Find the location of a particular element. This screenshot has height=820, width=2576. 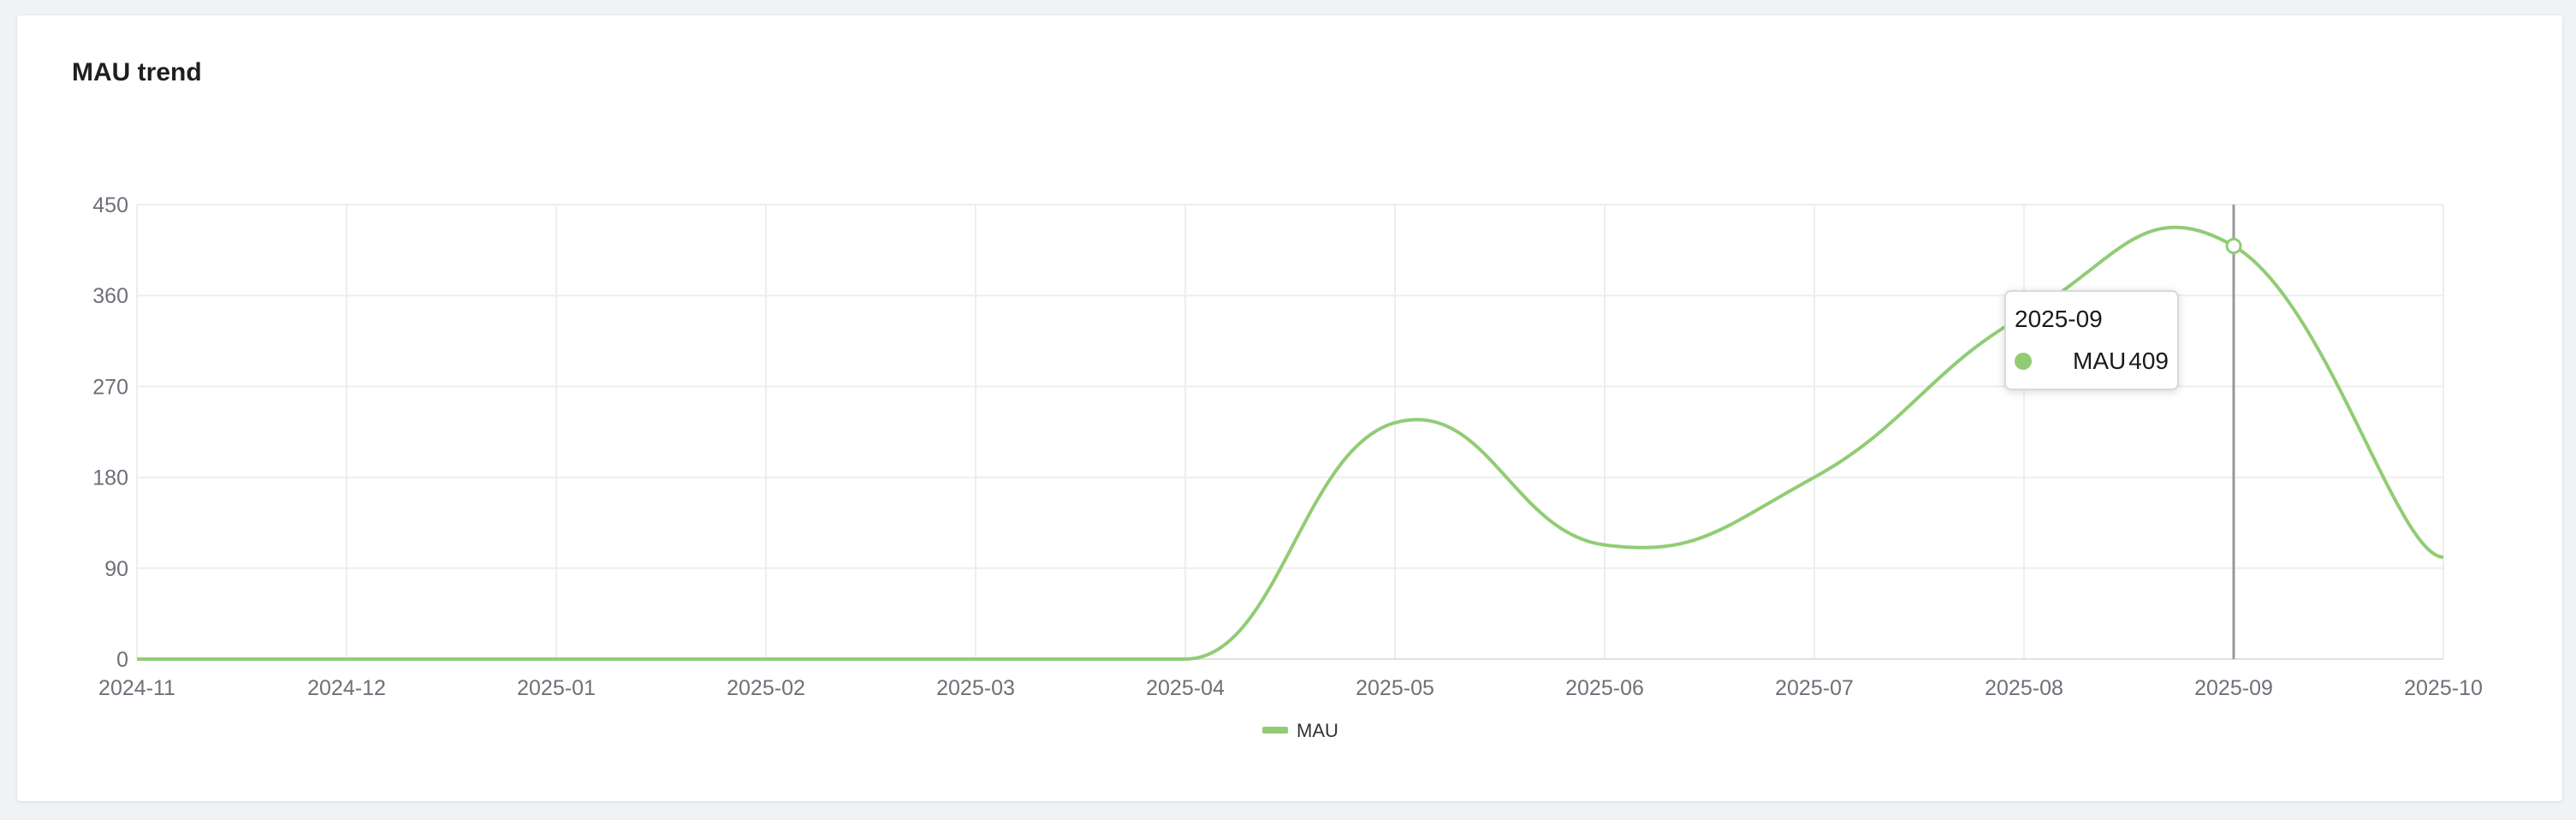

card-title: MAU trend is located at coordinates (137, 72).